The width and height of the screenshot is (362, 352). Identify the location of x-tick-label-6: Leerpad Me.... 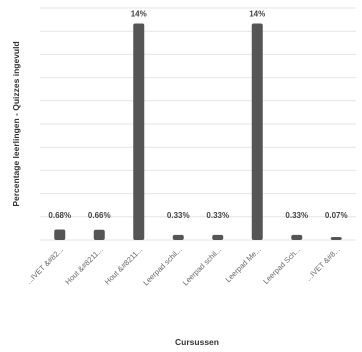
(243, 264).